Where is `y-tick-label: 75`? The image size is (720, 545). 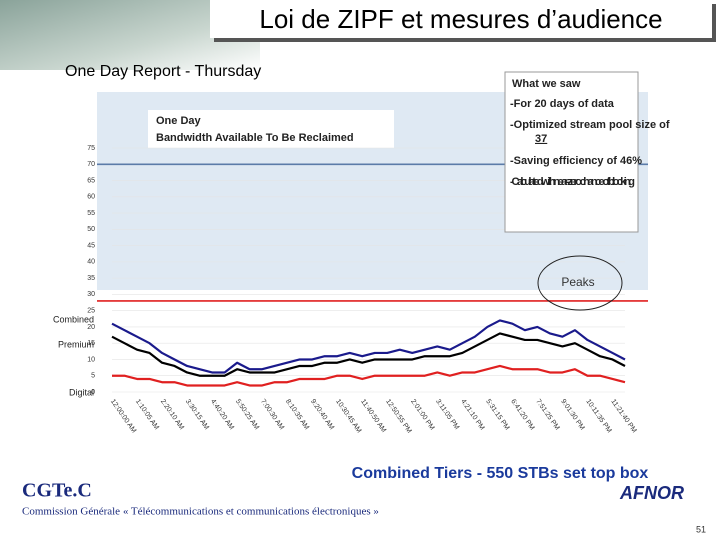
y-tick-label: 75 is located at coordinates (91, 148).